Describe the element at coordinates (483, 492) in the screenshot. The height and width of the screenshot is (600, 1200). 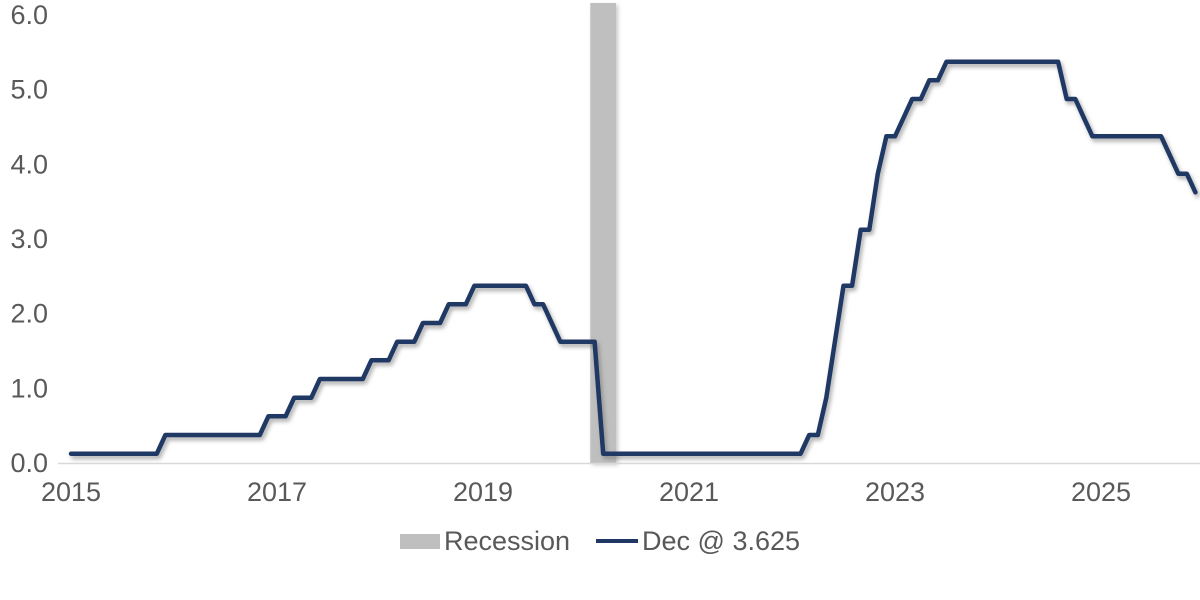
I see `x-axis-tick-label: 2019` at that location.